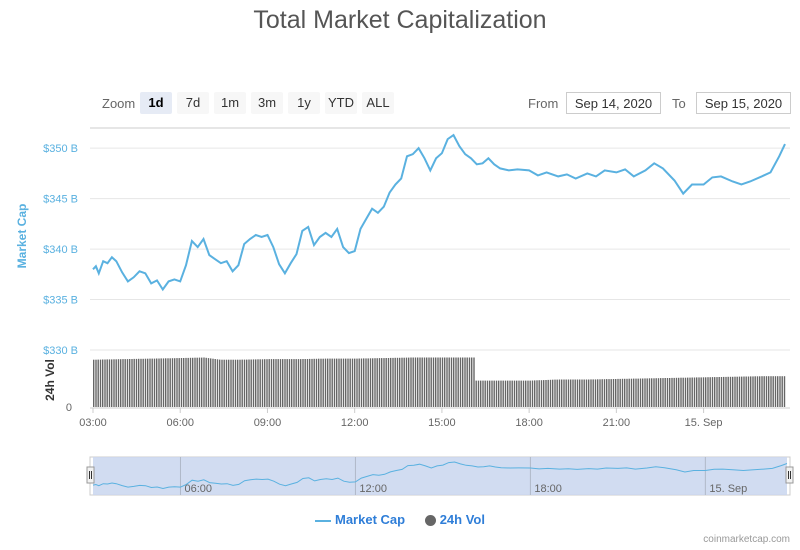 Image resolution: width=800 pixels, height=550 pixels. I want to click on zoom-all-button: ALL, so click(378, 103).